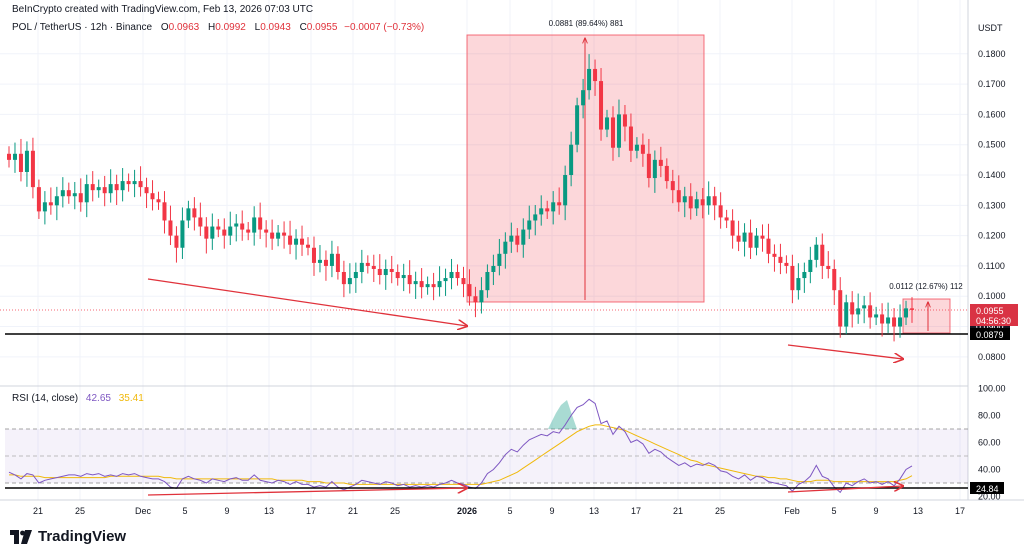  Describe the element at coordinates (184, 27) in the screenshot. I see `open-value: 0.0963` at that location.